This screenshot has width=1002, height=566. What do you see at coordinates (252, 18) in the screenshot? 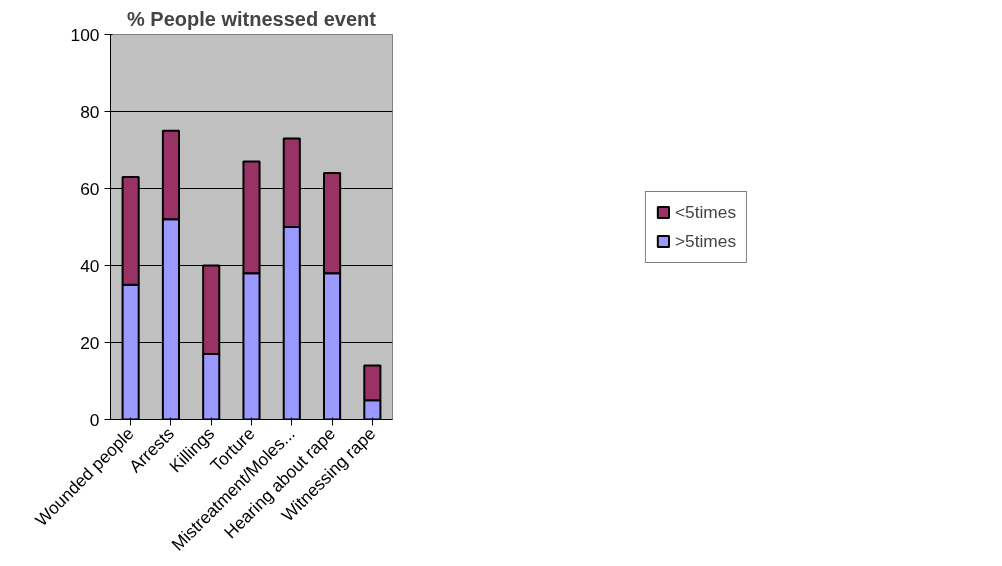
I see `chart-title: % People witnessed event` at bounding box center [252, 18].